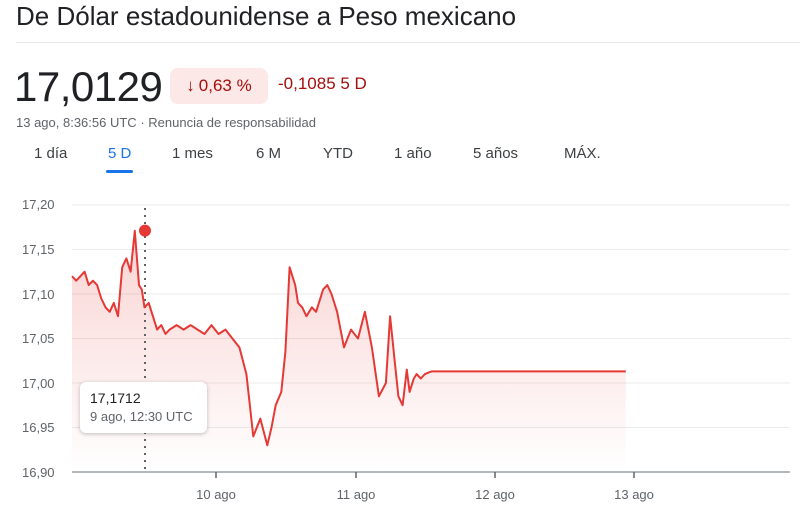  Describe the element at coordinates (216, 494) in the screenshot. I see `x-label: 10 ago` at that location.